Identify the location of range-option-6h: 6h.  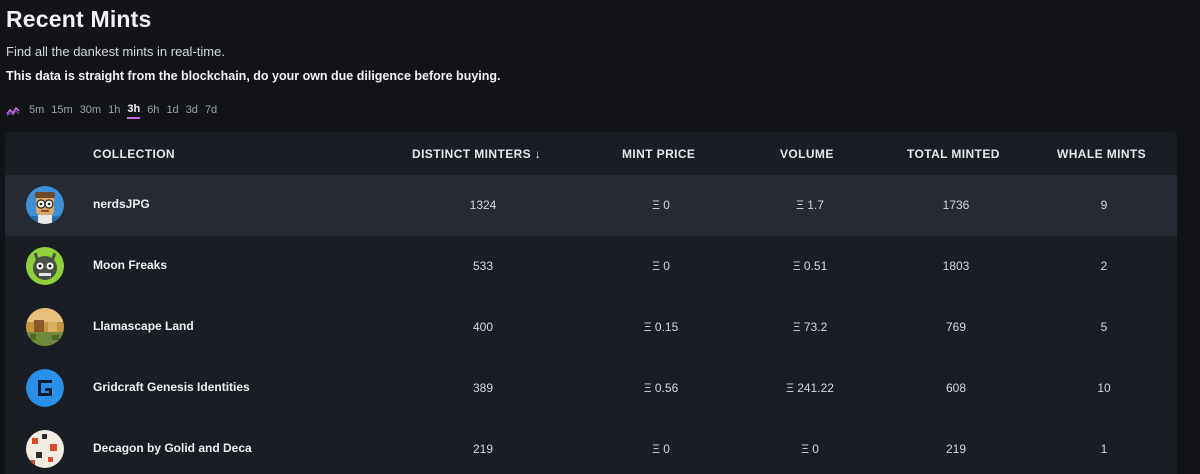
(153, 110).